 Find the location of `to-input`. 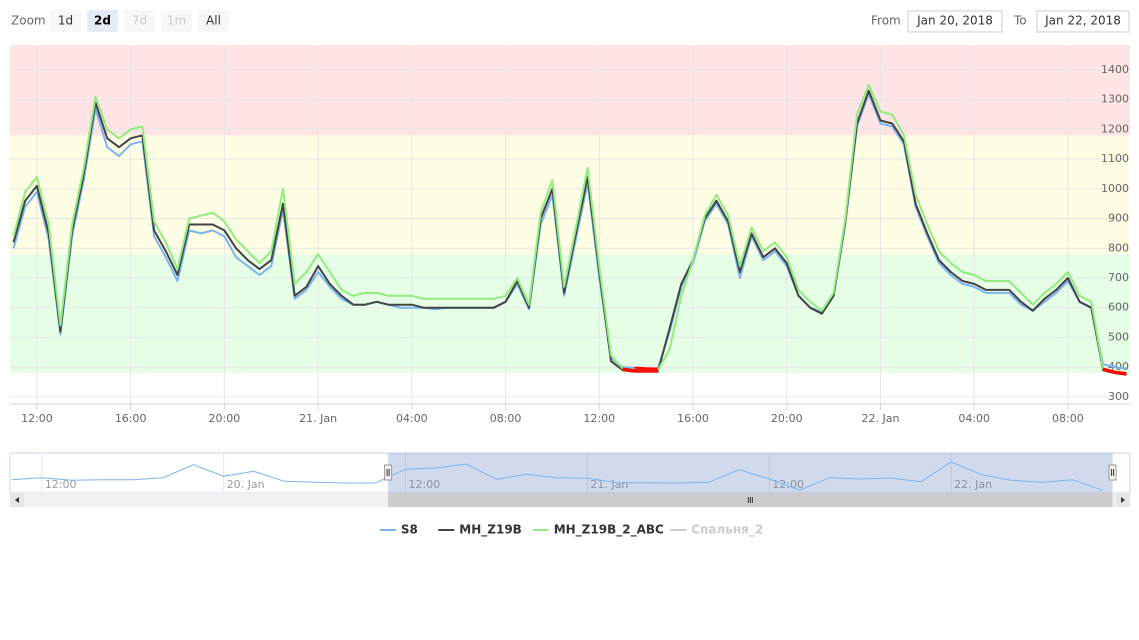

to-input is located at coordinates (1083, 21).